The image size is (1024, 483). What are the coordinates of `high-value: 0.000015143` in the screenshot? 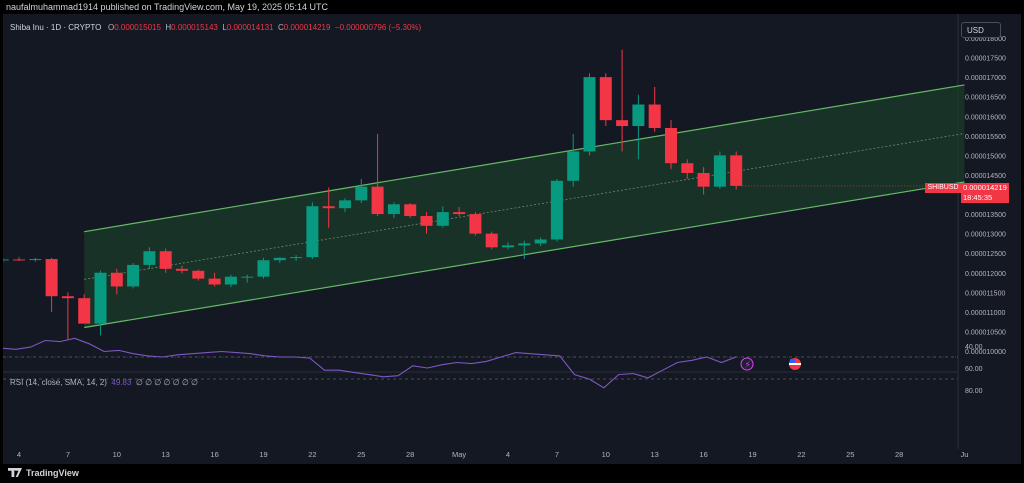 It's located at (194, 27).